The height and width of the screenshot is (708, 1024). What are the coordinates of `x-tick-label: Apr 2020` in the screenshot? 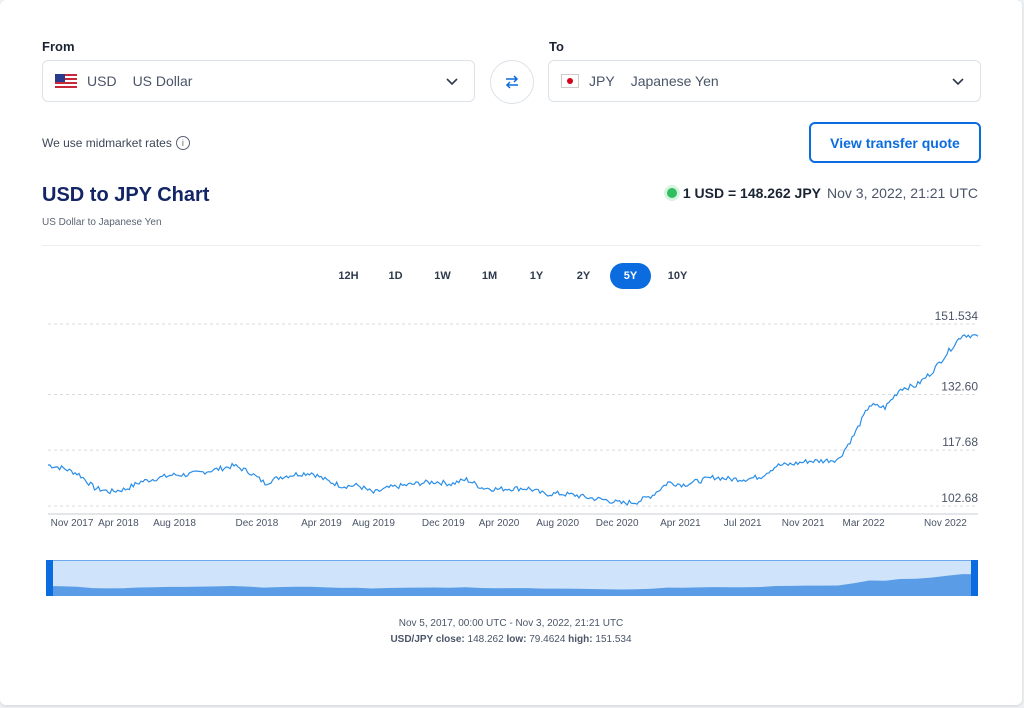 It's located at (499, 523).